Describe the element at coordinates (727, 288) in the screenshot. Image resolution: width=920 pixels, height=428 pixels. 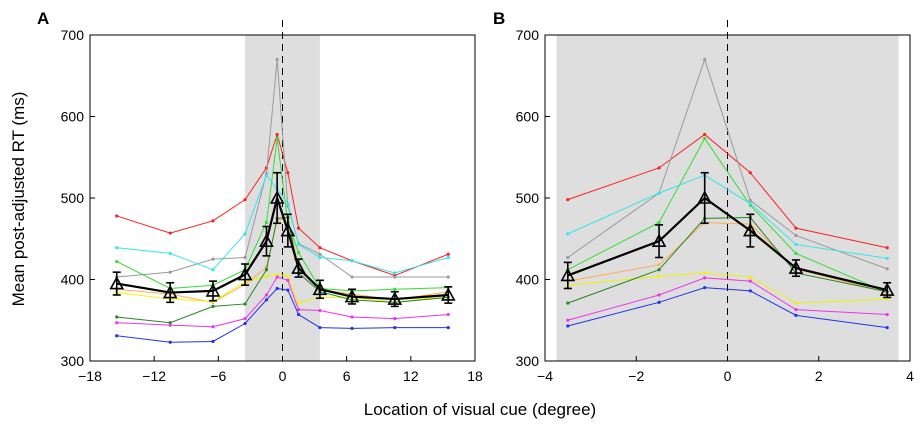
I see `series-line-yellow` at that location.